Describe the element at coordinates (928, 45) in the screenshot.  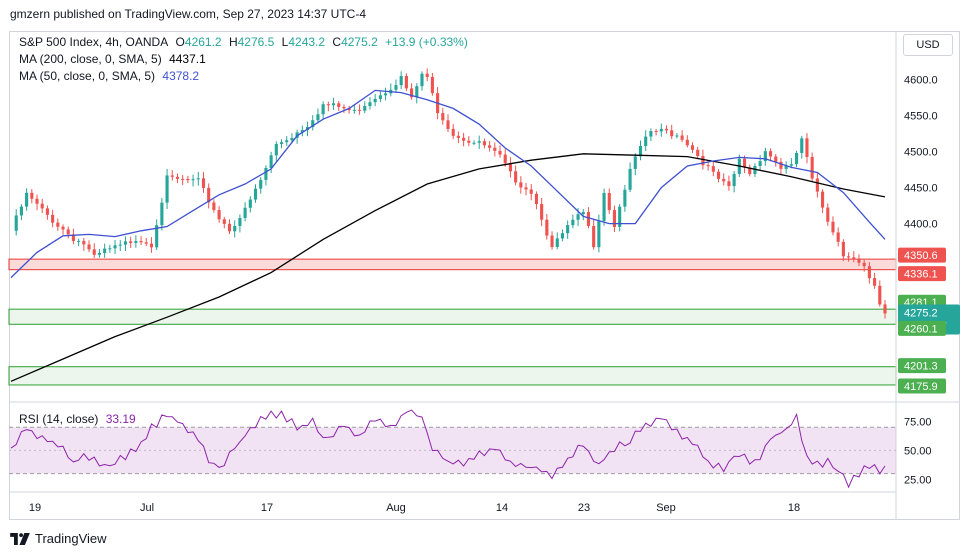
I see `currency-button: USD` at that location.